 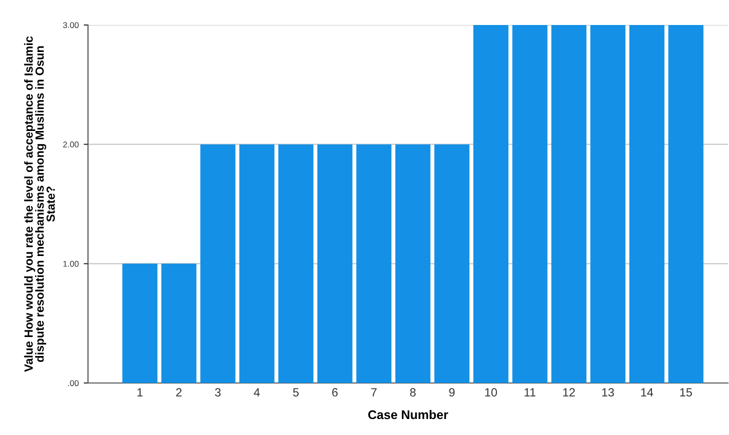 I want to click on x-tick-label: 11, so click(x=530, y=392).